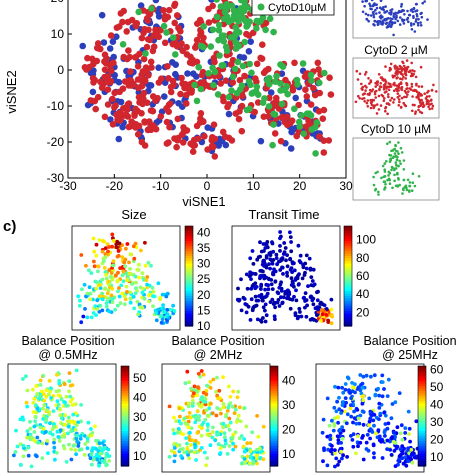 This screenshot has height=474, width=474. Describe the element at coordinates (396, 87) in the screenshot. I see `inset-cytod2-points` at that location.